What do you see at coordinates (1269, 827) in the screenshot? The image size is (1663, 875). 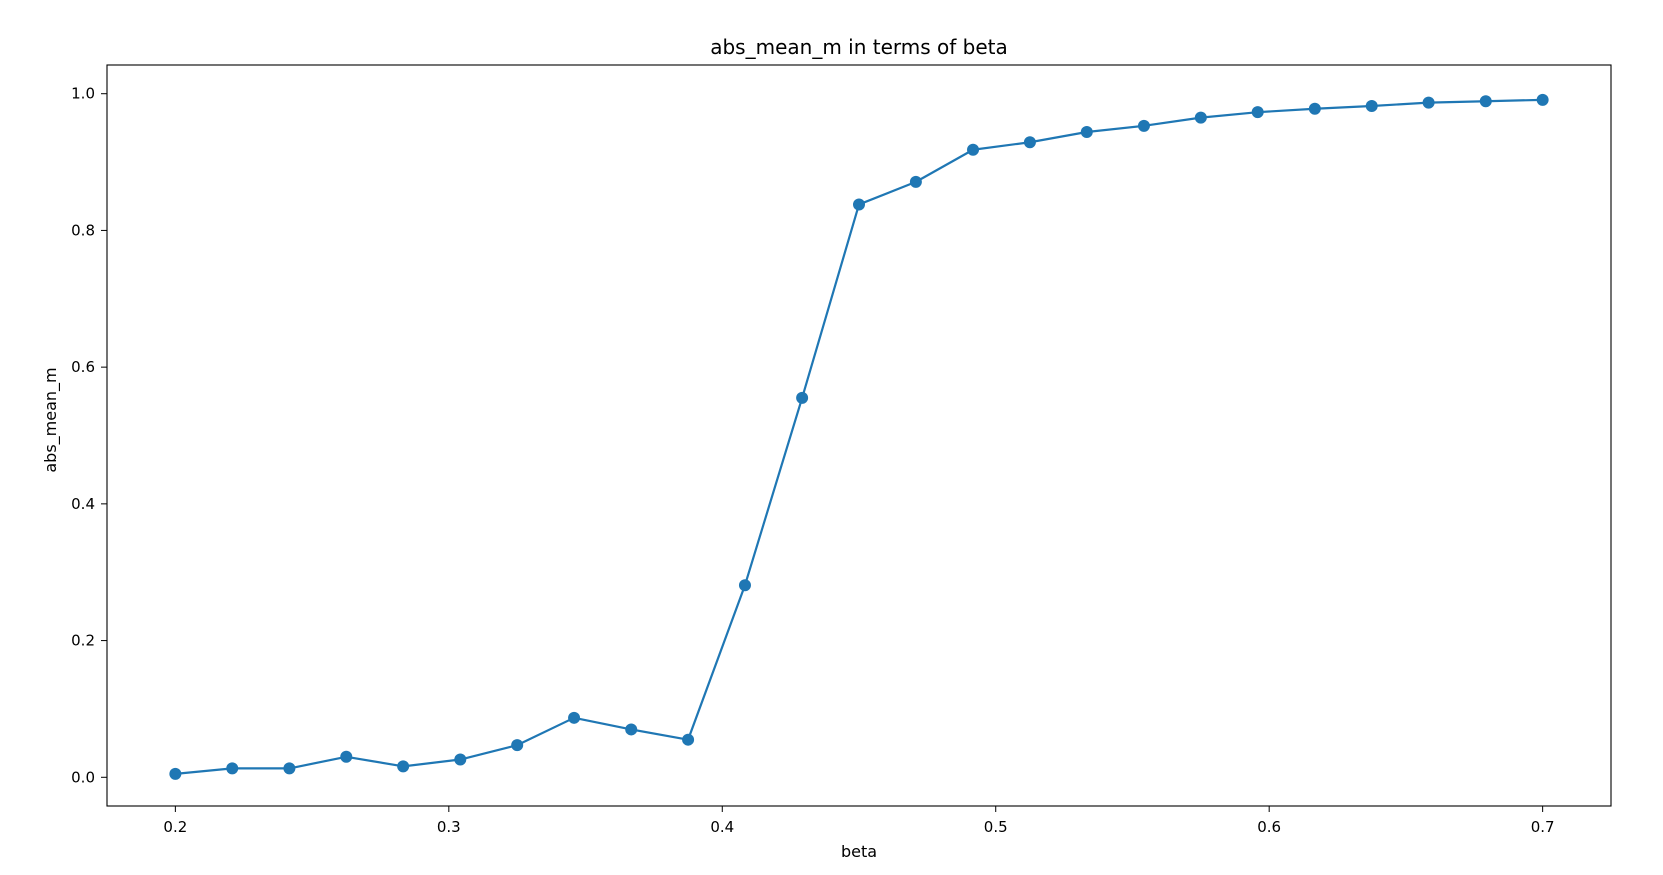 I see `x-tick-label: 0.6` at bounding box center [1269, 827].